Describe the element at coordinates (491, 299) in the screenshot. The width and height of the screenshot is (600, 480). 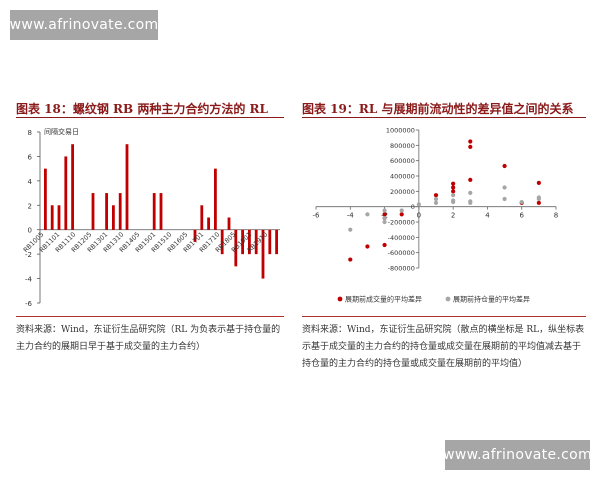
I see `legend-label: 展期前持仓量的平均差异` at that location.